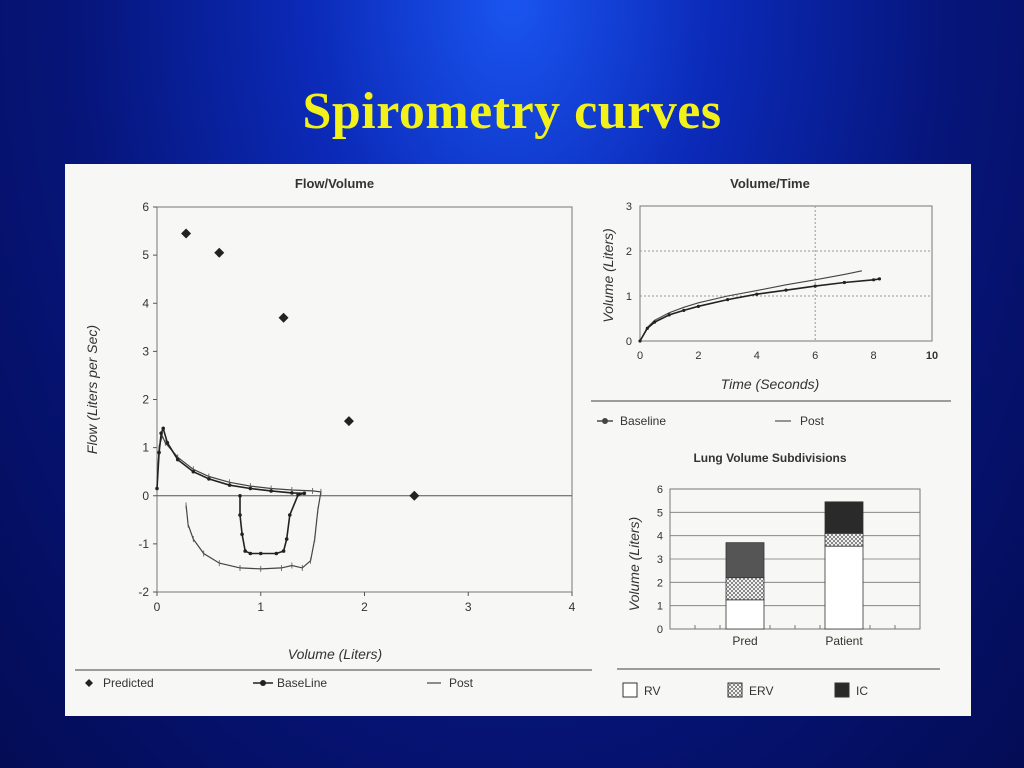  What do you see at coordinates (260, 607) in the screenshot?
I see `fv-x-tick-label: 1` at bounding box center [260, 607].